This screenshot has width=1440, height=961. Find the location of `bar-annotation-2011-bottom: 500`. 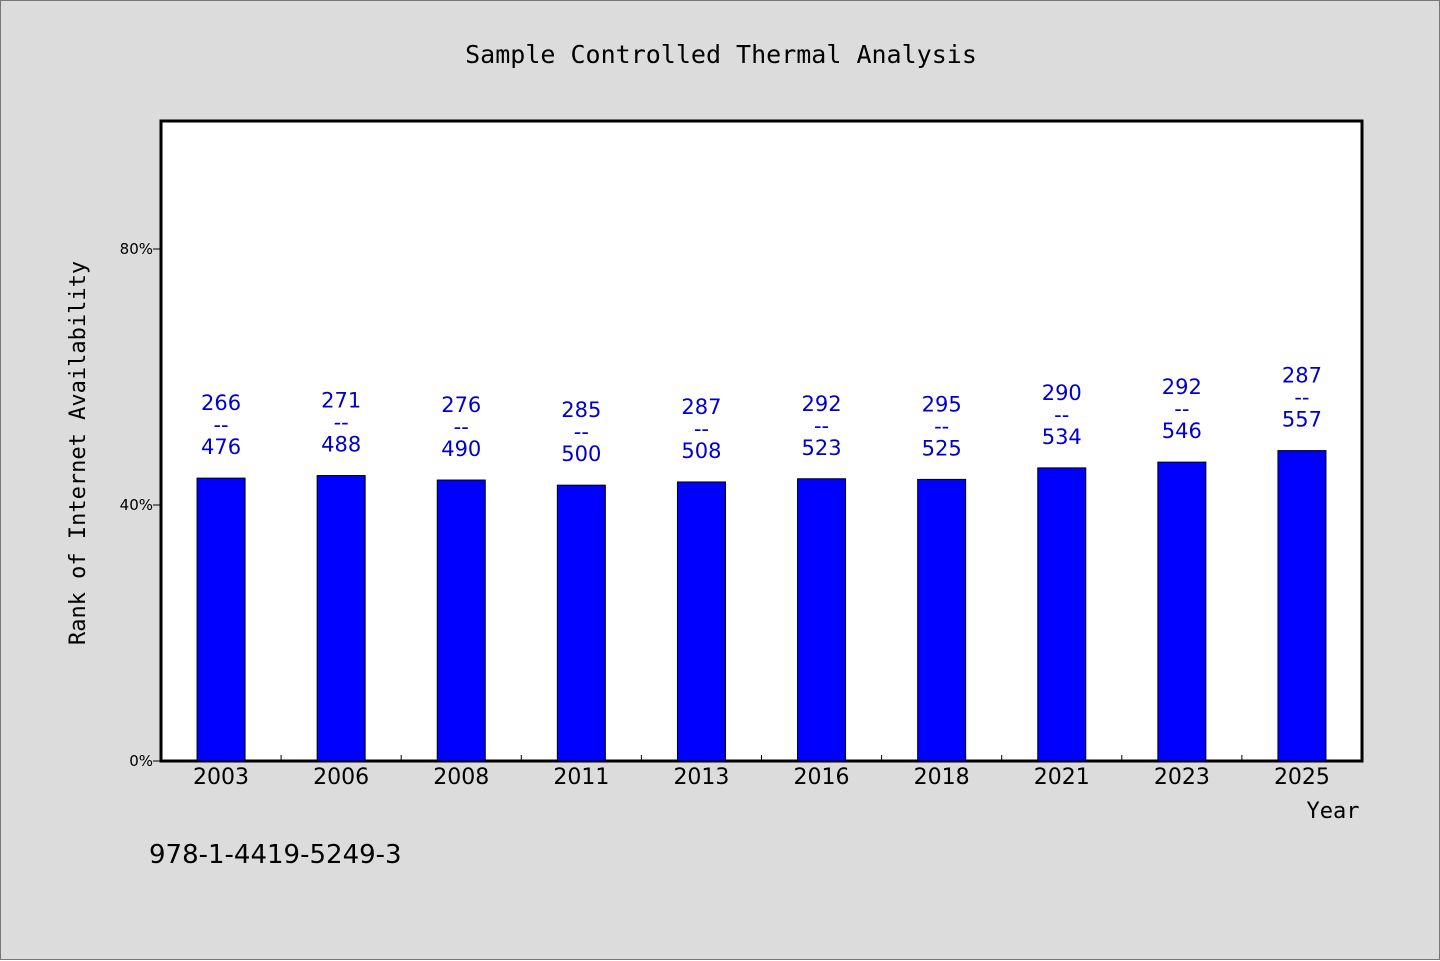

bar-annotation-2011-bottom: 500 is located at coordinates (581, 454).